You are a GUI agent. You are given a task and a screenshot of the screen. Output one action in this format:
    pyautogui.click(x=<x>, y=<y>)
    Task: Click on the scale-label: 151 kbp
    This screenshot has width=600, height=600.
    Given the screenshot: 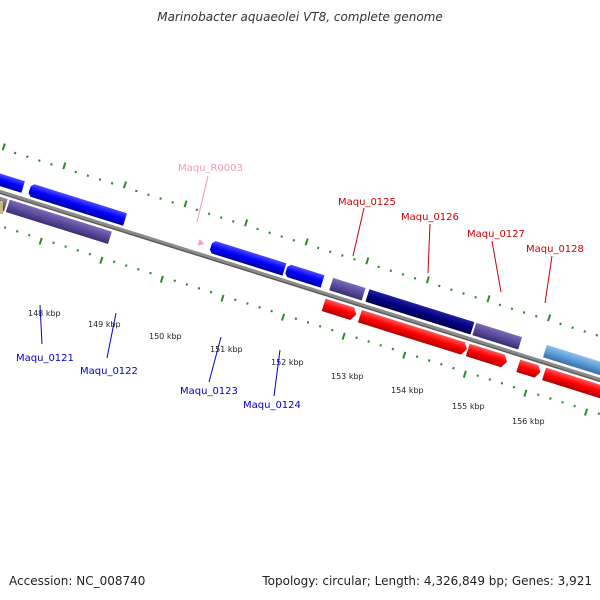 What is the action you would take?
    pyautogui.click(x=226, y=349)
    